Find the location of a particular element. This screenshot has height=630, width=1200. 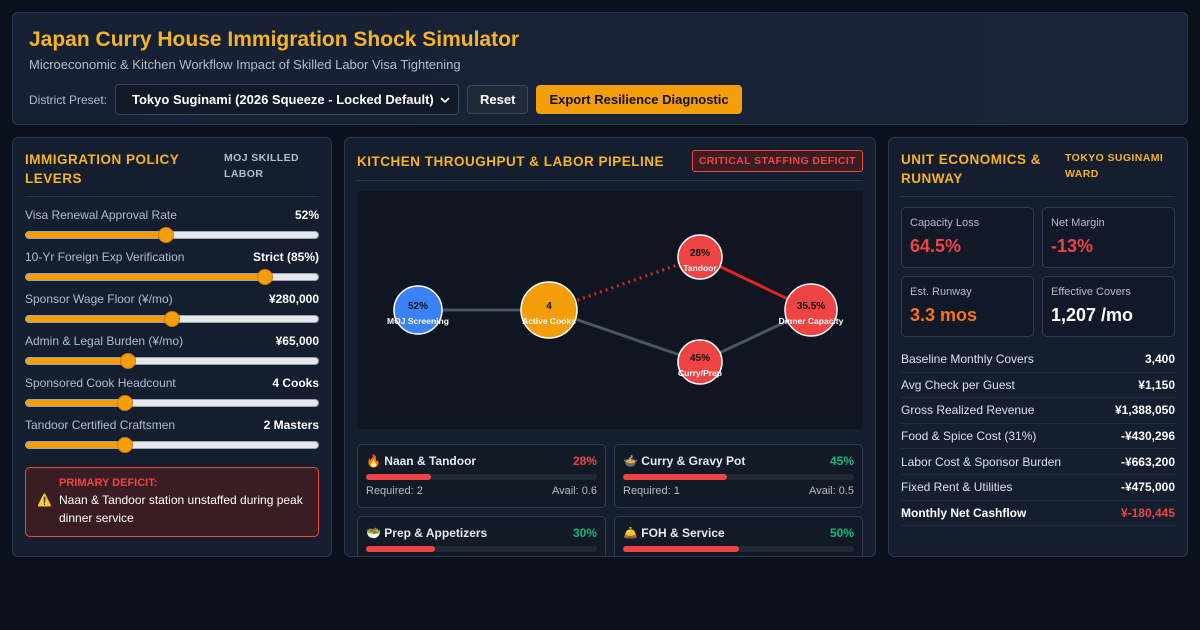

kpi-label: Net Margin is located at coordinates (1078, 223).